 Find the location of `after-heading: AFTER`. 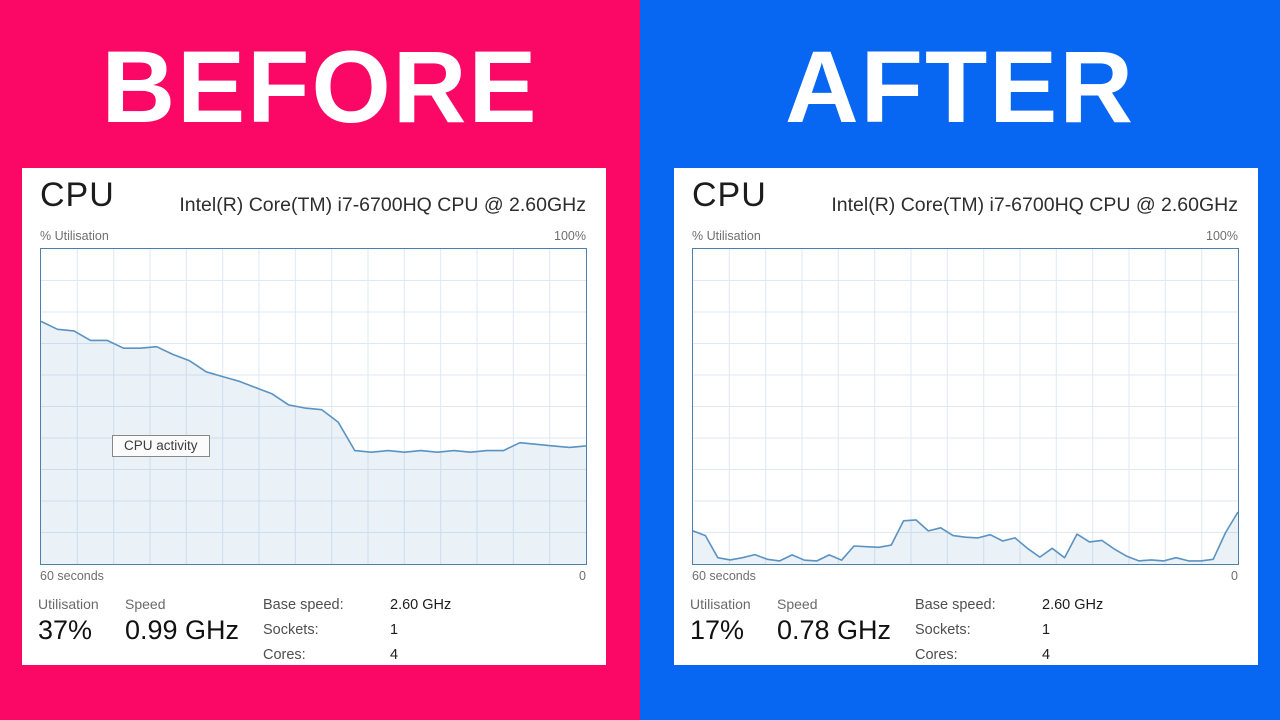

after-heading: AFTER is located at coordinates (960, 87).